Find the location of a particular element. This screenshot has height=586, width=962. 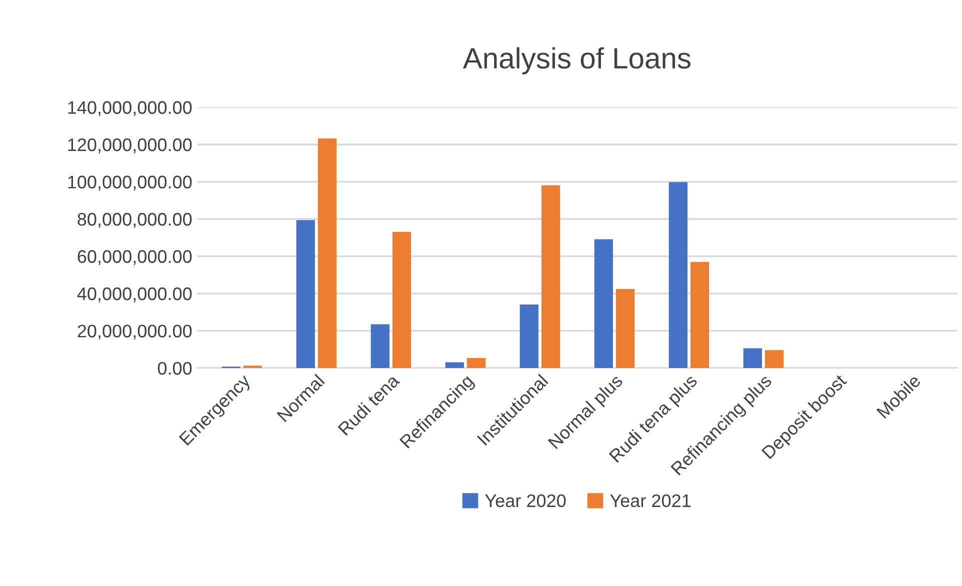

y-tick-label: 40,000,000.00 is located at coordinates (134, 294).